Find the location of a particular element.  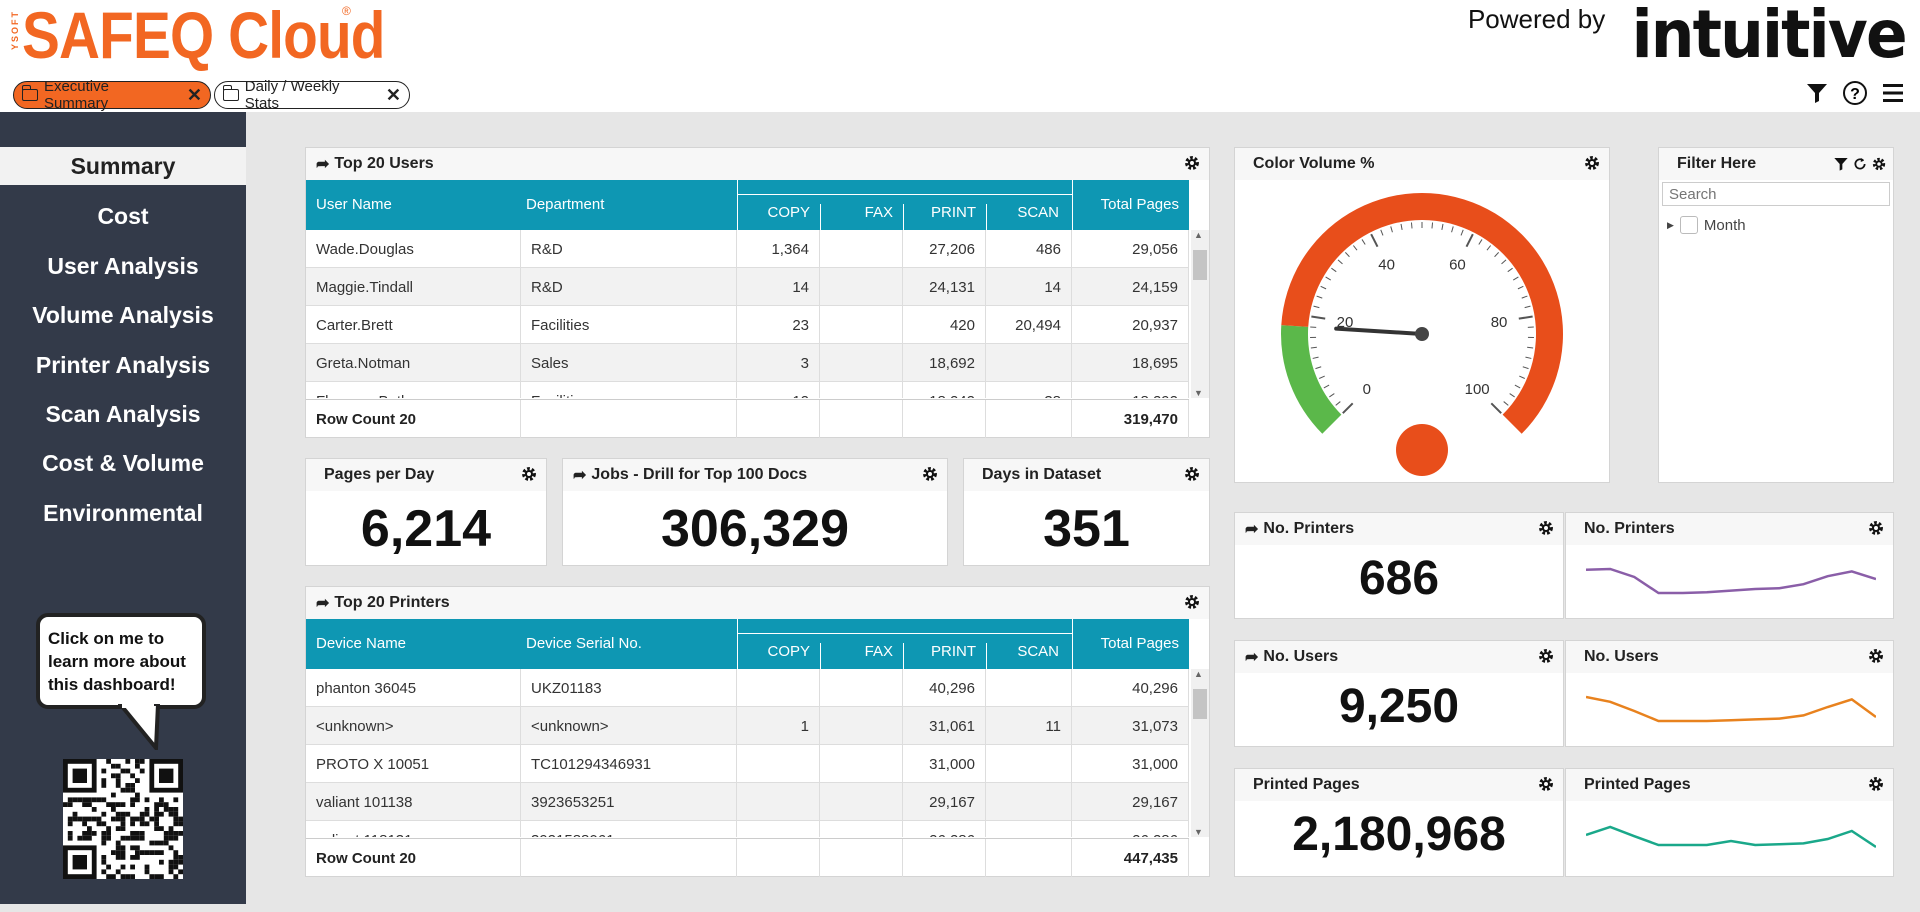

sidebar-item-volume-analysis: Volume Analysis is located at coordinates (123, 314).